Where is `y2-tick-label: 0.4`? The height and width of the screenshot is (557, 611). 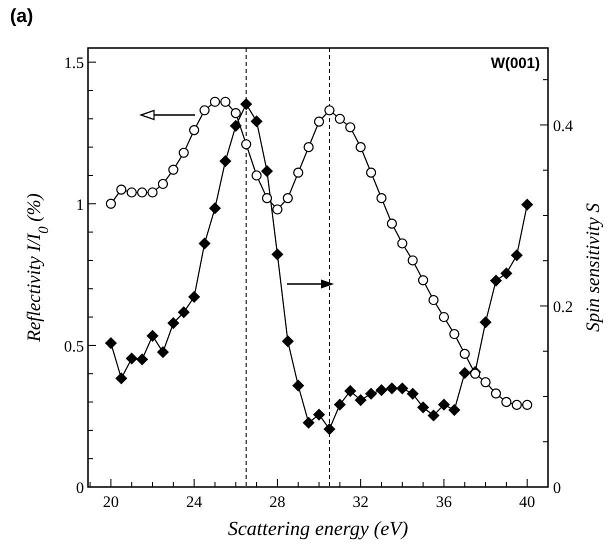
y2-tick-label: 0.4 is located at coordinates (563, 126).